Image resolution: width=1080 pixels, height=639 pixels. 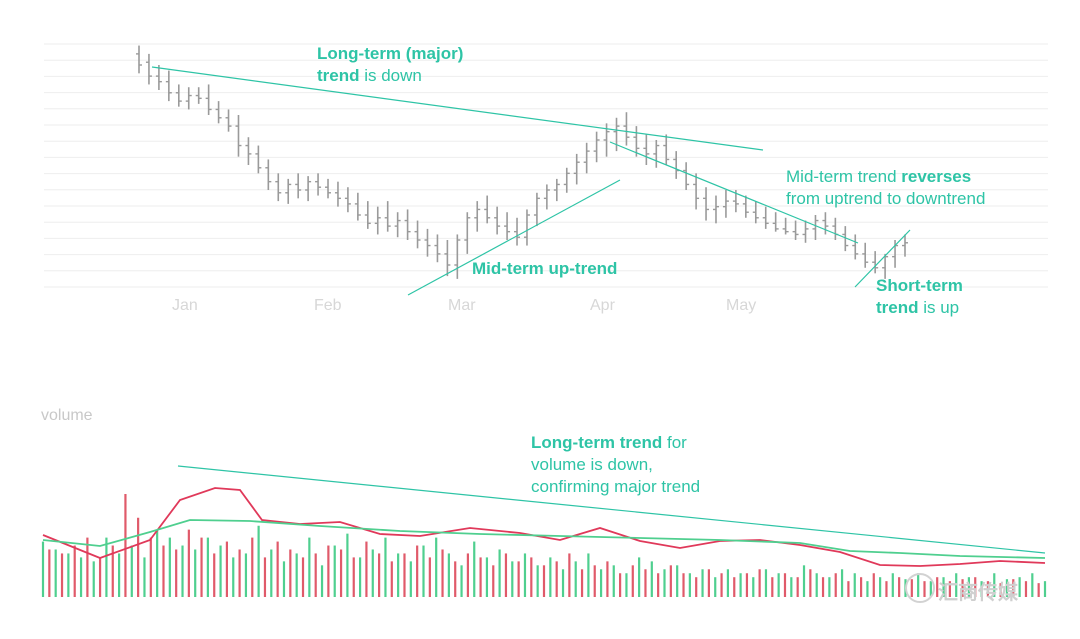 I want to click on watermark-text: 汇商传媒, so click(x=978, y=593).